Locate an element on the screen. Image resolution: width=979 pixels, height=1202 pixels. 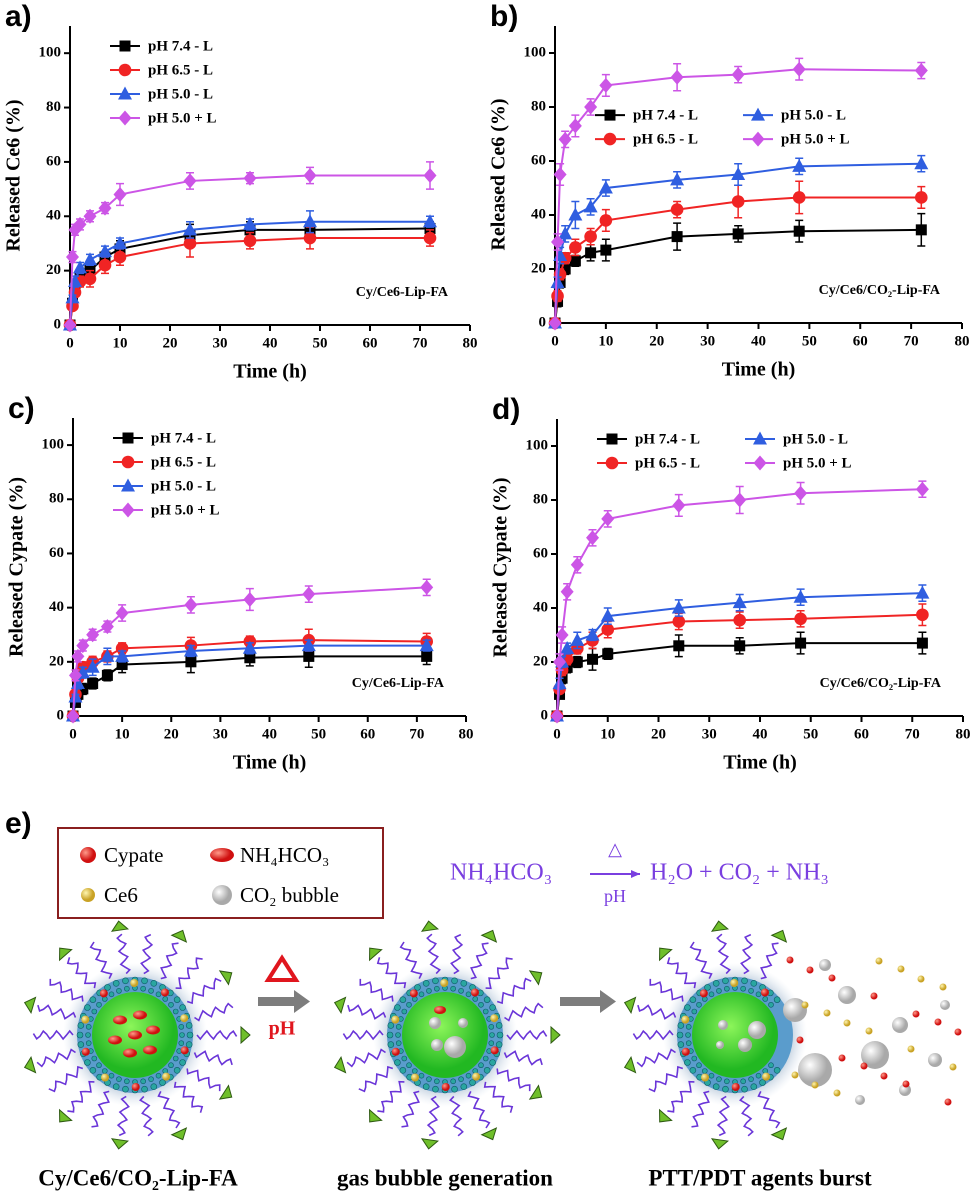
x-tick-label: 80 is located at coordinates (466, 734).